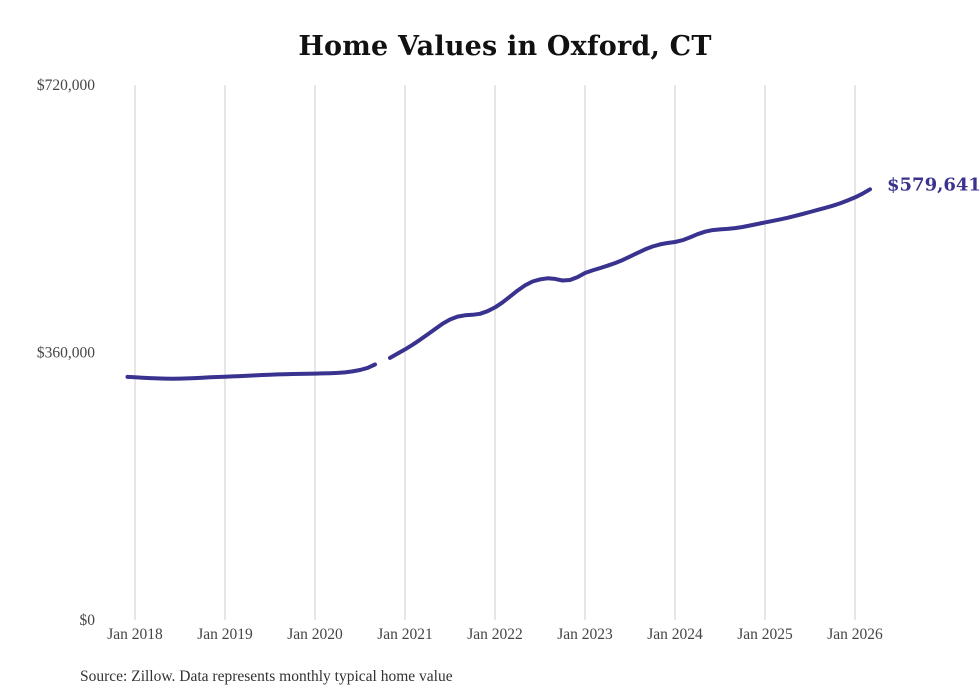 The image size is (980, 699). Describe the element at coordinates (315, 634) in the screenshot. I see `x-tick-label: Jan 2020` at that location.